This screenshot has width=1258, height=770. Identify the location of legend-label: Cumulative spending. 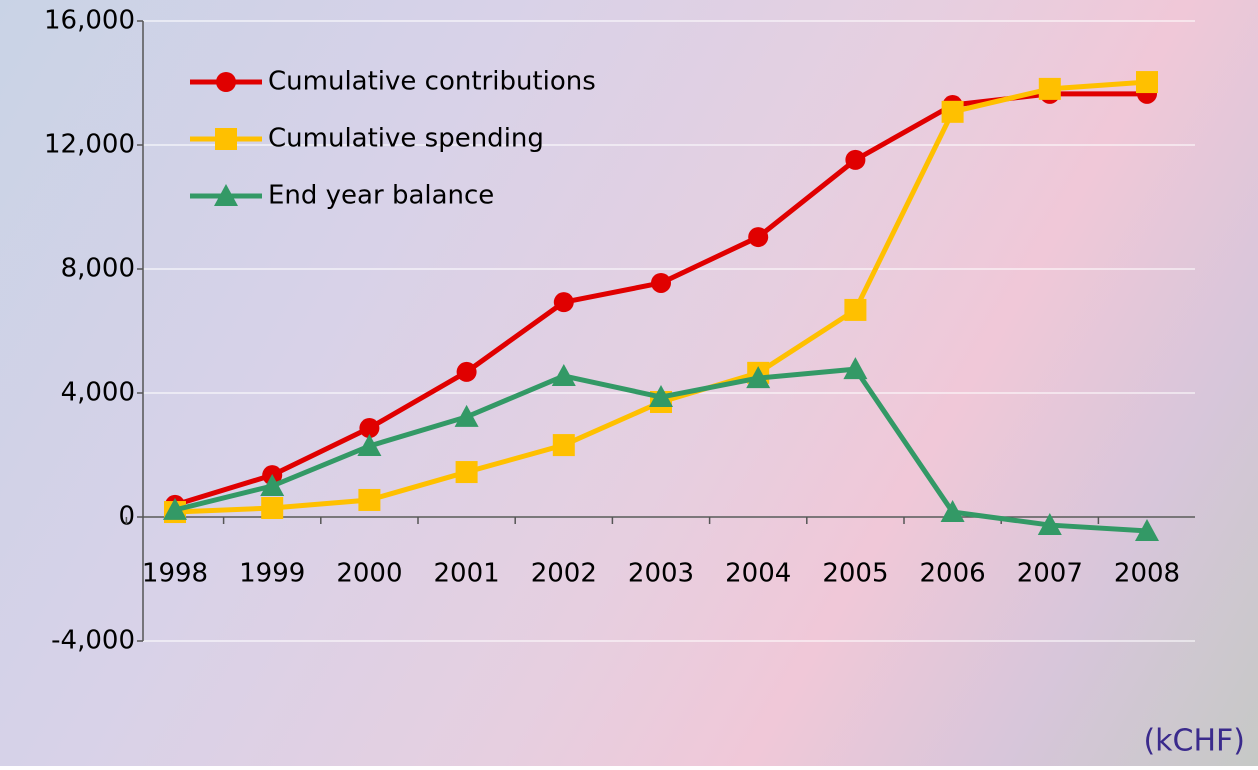
(406, 139).